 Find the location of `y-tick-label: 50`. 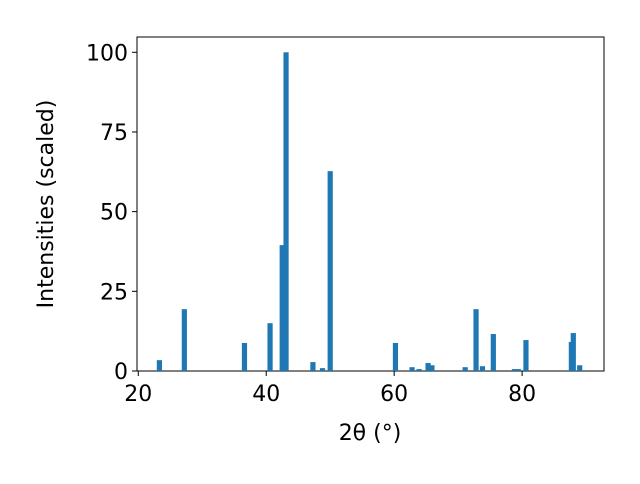

y-tick-label: 50 is located at coordinates (114, 213).